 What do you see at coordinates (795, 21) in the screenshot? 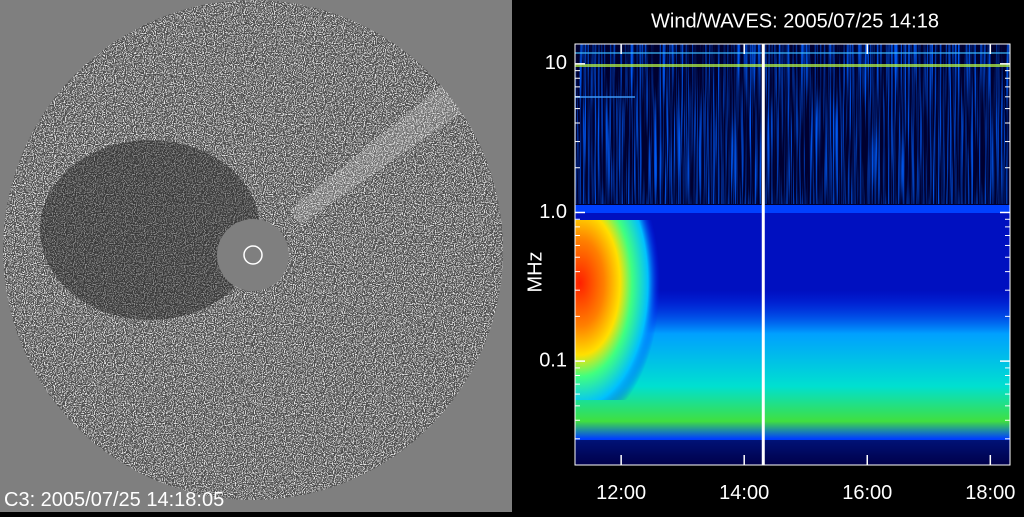
I see `chart-title: Wind/WAVES: 2005/07/25 14:18` at bounding box center [795, 21].